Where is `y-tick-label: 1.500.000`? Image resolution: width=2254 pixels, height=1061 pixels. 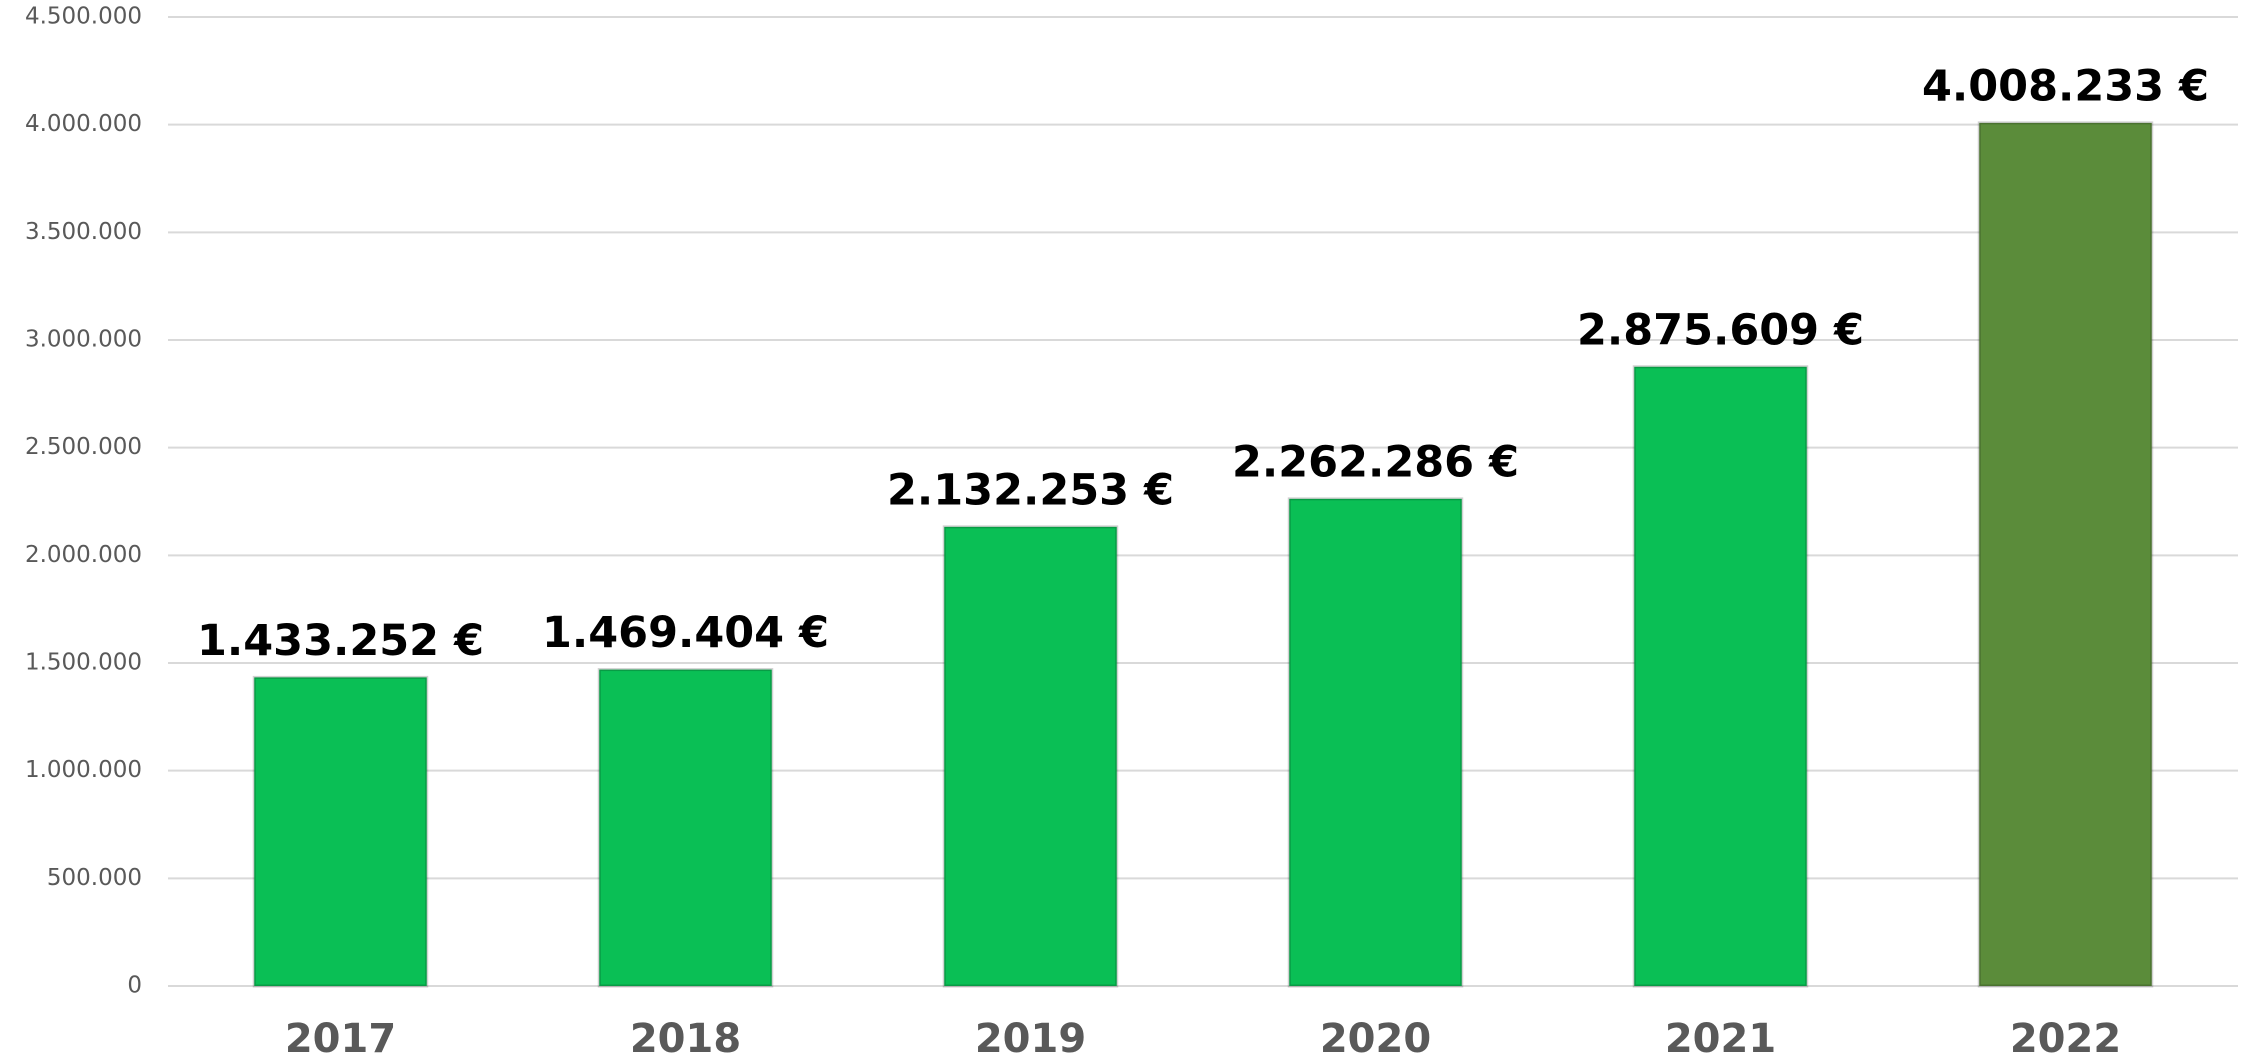
y-tick-label: 1.500.000 is located at coordinates (83, 663).